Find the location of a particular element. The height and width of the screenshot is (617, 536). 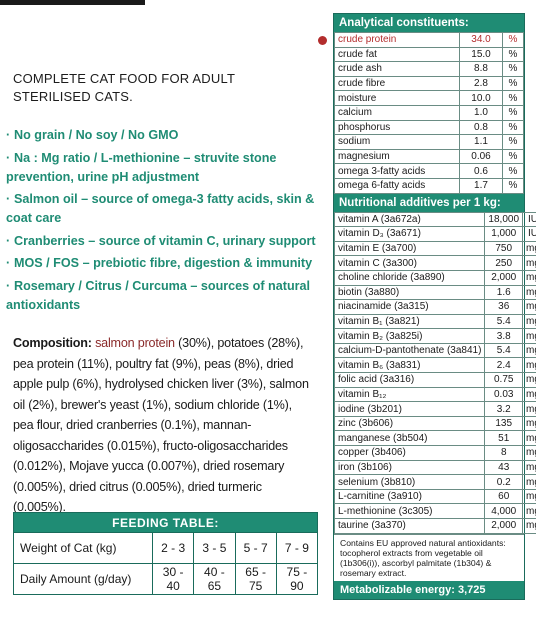

nutrient-row: folic acid (3a316)0.75mg is located at coordinates (435, 380).